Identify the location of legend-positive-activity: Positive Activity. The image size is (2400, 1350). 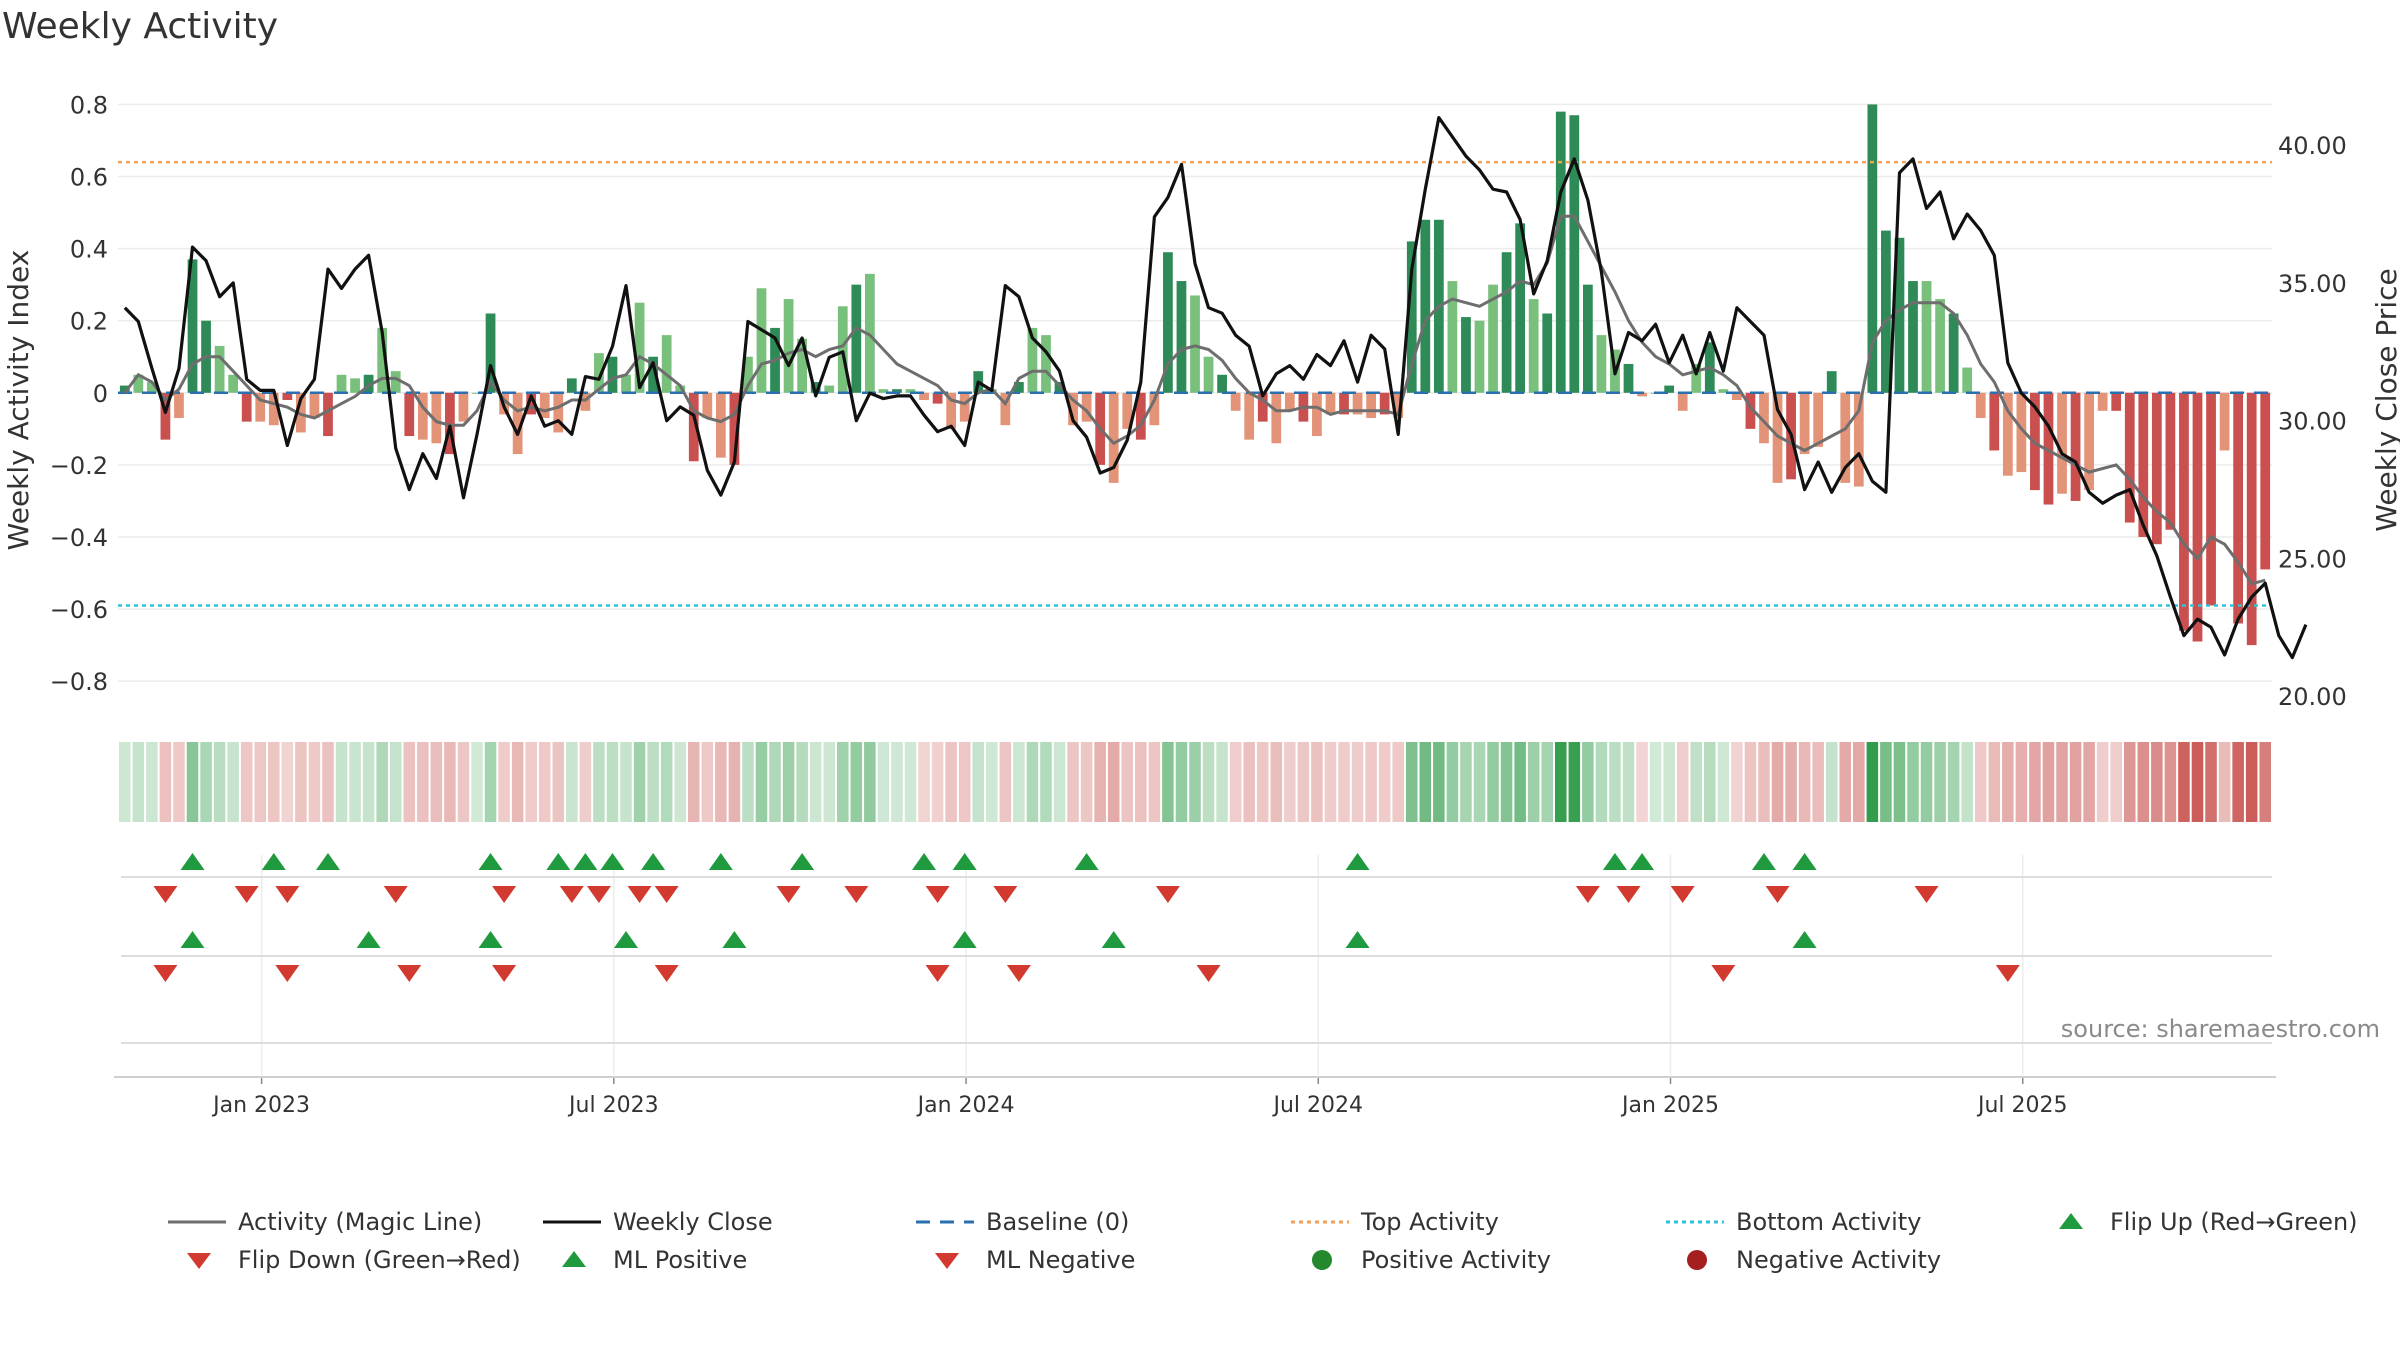
(1421, 1260).